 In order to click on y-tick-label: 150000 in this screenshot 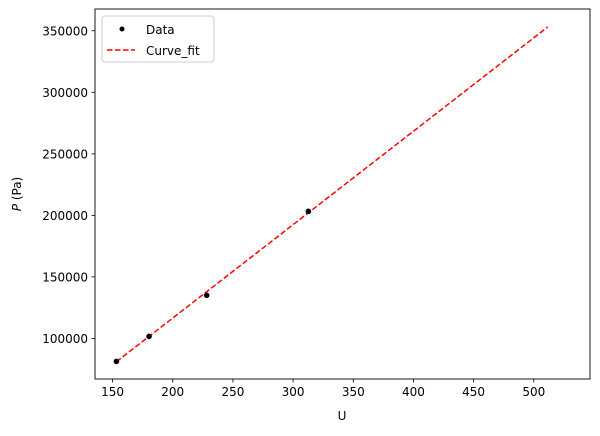, I will do `click(65, 277)`.